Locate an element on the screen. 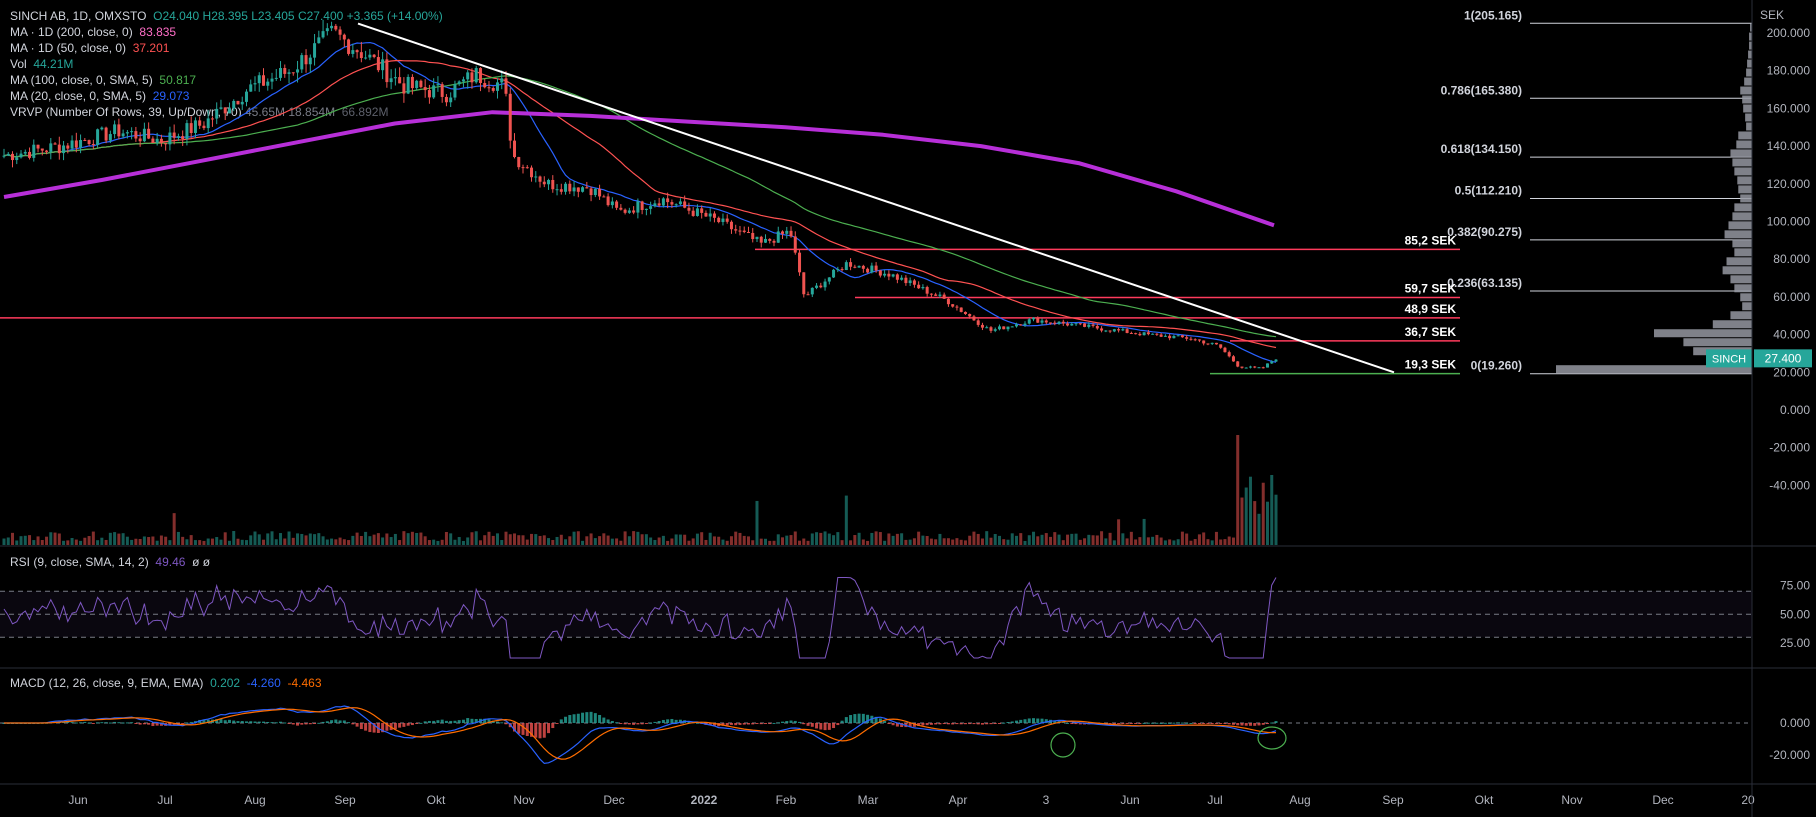 Image resolution: width=1816 pixels, height=817 pixels. legend-ma100-label: MA (100, close, 0, SMA, 5) is located at coordinates (81, 80).